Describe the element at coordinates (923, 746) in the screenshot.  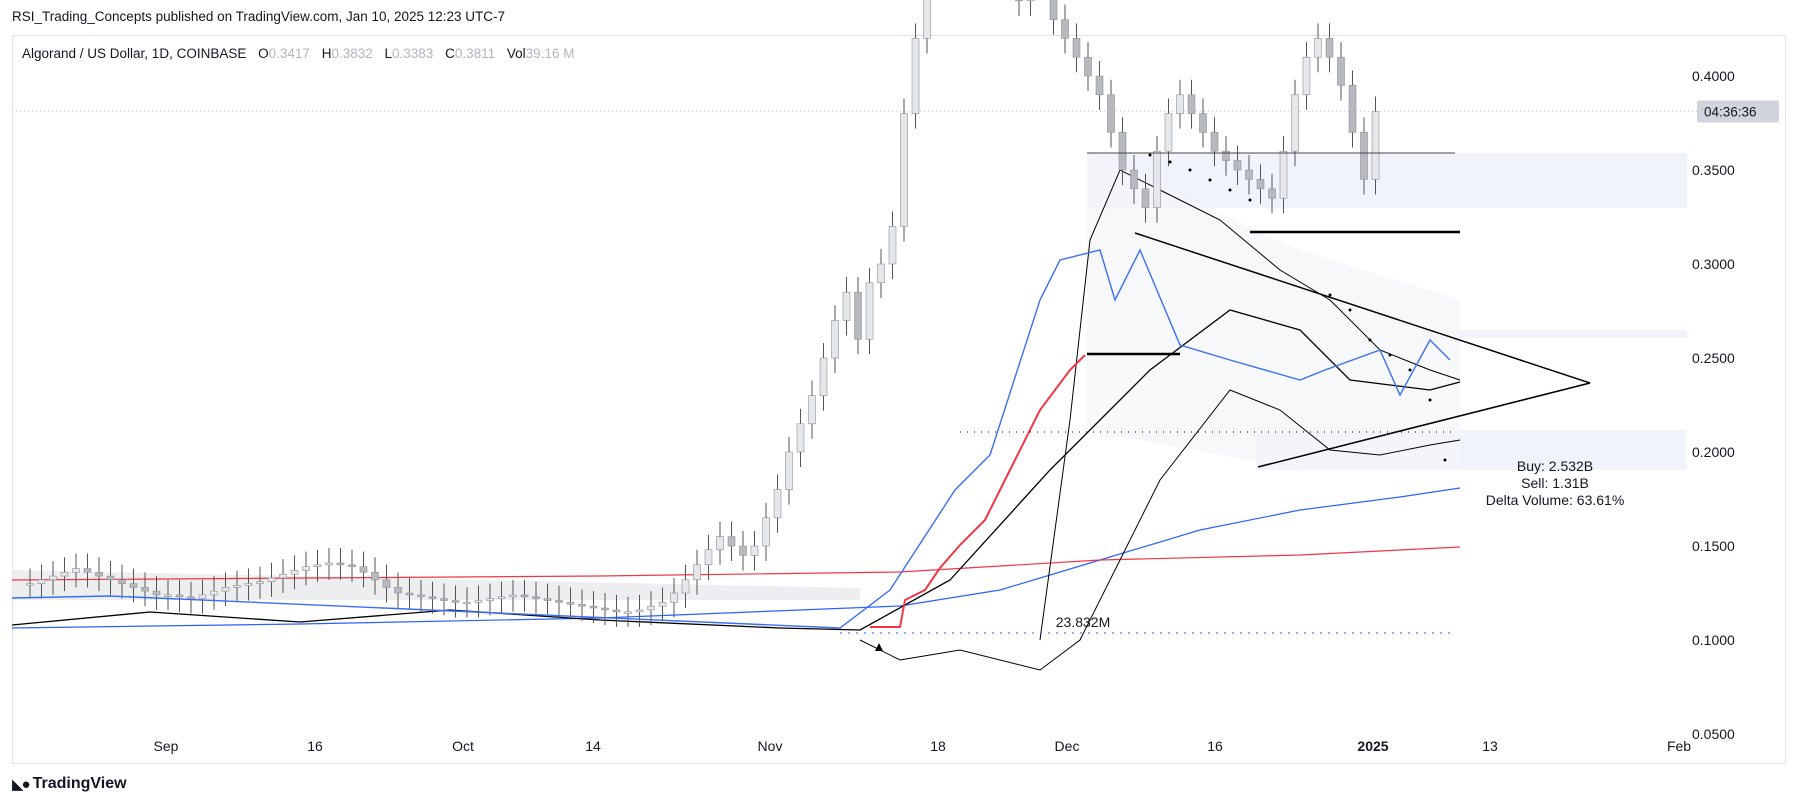
I see `time-axis: Sep 16 Oct 14 Nov 18 Dec 16 2025 13 Feb` at that location.